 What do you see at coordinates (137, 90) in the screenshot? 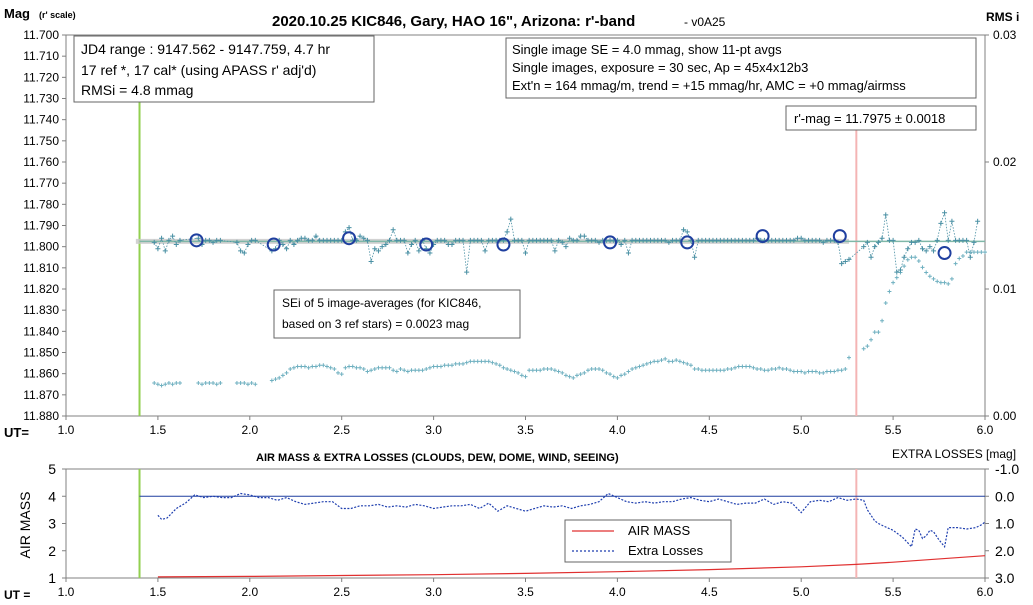
I see `info-left-line-3: RMSi = 4.8 mmag` at bounding box center [137, 90].